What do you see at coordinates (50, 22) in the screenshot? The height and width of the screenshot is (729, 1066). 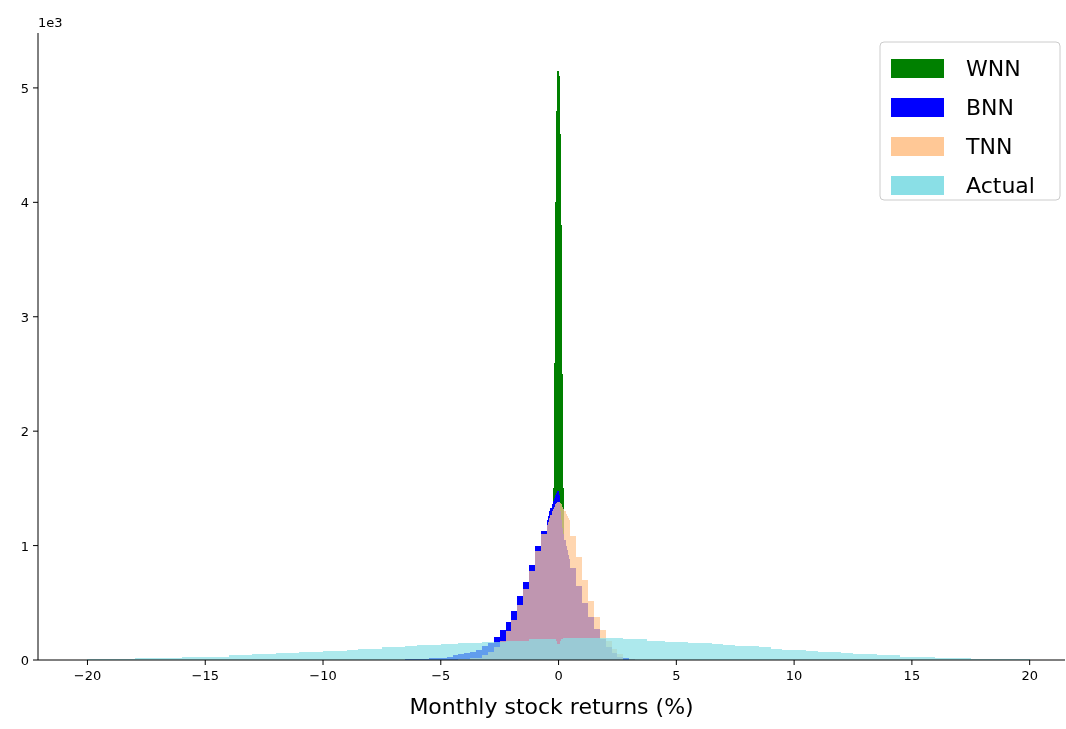 I see `text: 1e3` at bounding box center [50, 22].